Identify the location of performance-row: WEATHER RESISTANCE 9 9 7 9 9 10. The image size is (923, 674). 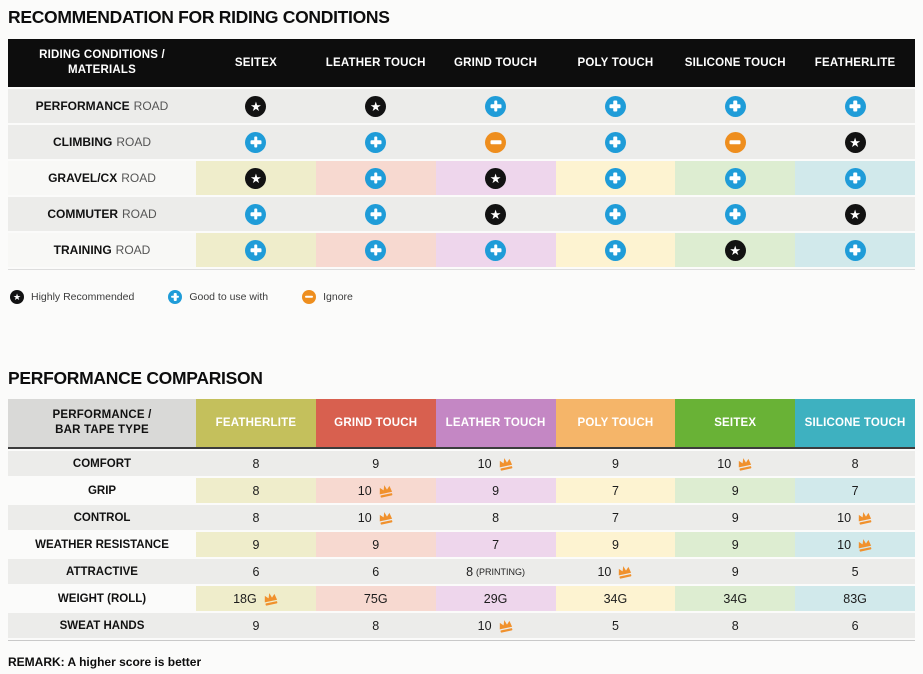
(461, 544).